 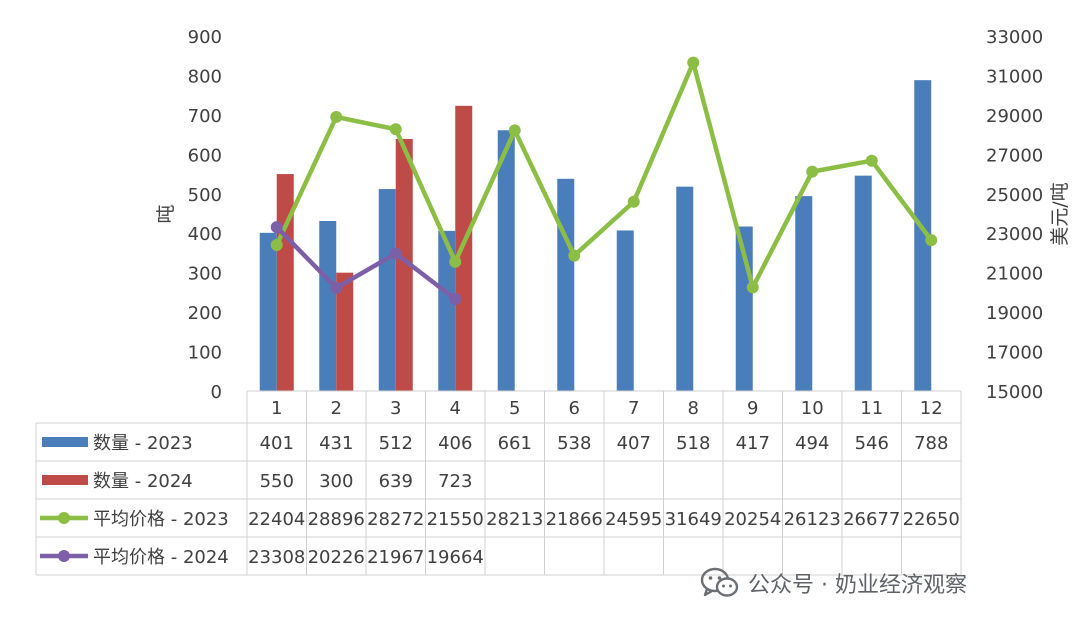 I want to click on y2-tick-label: 33000, so click(x=1014, y=37).